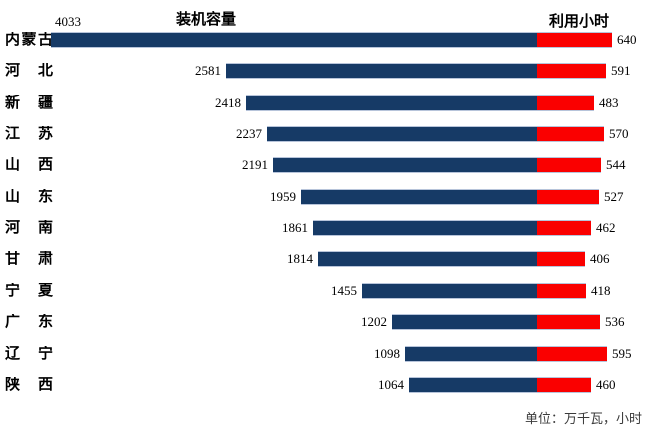  I want to click on unit-note: 单位：万千瓦，小时, so click(583, 418).